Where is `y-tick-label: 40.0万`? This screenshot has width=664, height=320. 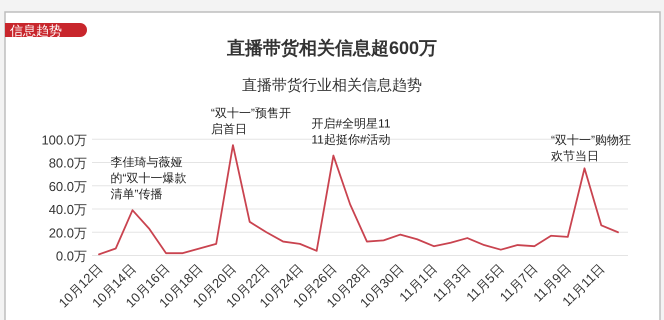
y-tick-label: 40.0万 is located at coordinates (67, 210).